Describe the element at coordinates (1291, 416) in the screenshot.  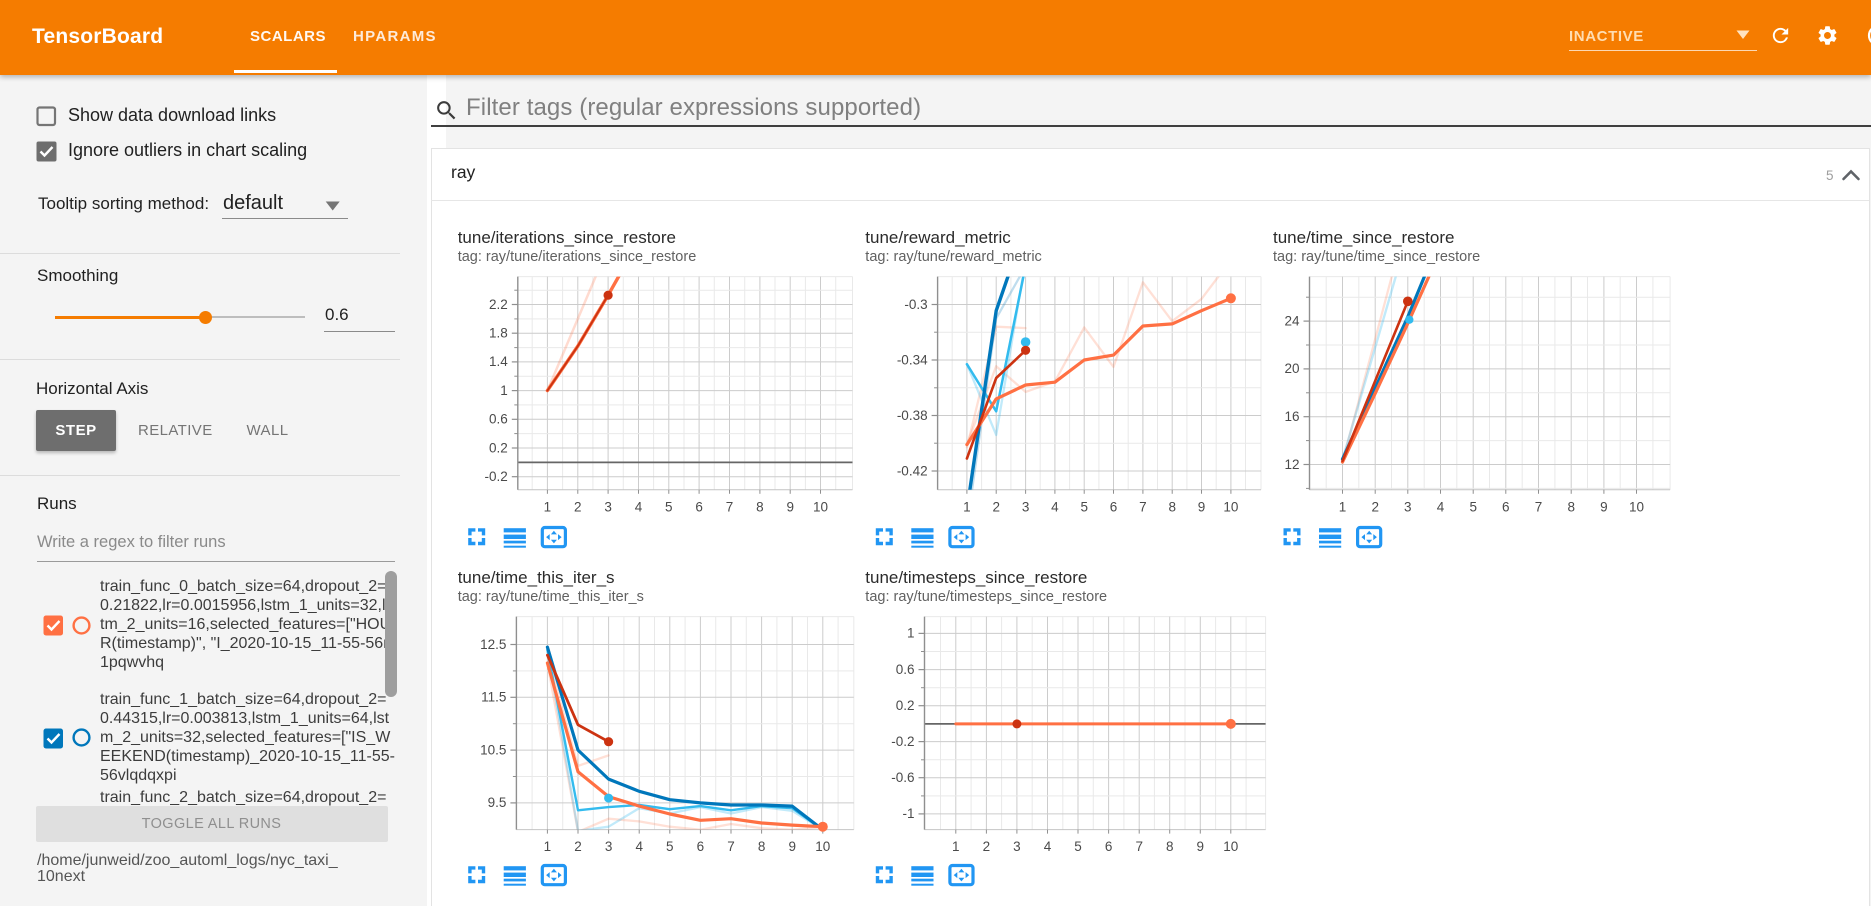
I see `svg-text: 16` at that location.